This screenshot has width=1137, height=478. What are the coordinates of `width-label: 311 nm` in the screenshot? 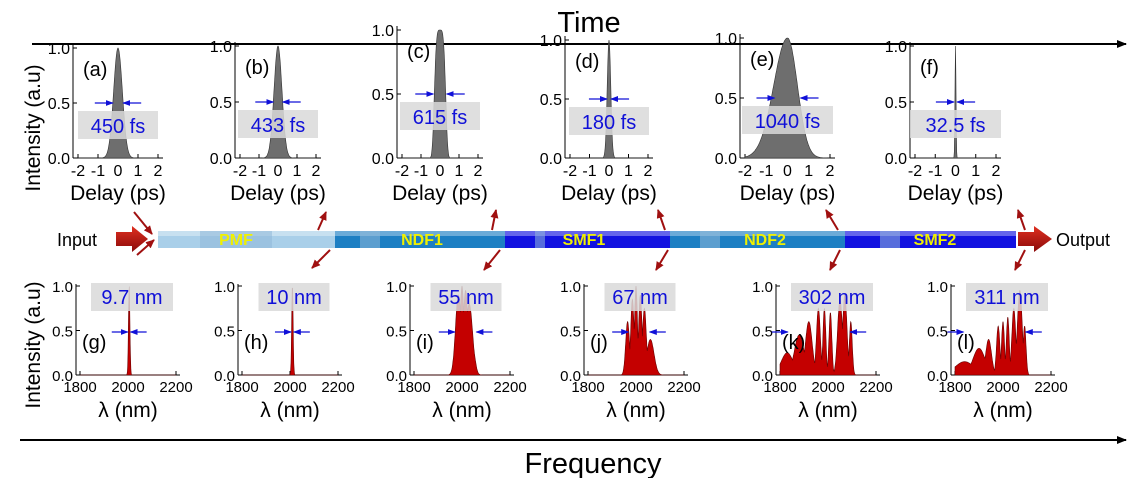 It's located at (1006, 298).